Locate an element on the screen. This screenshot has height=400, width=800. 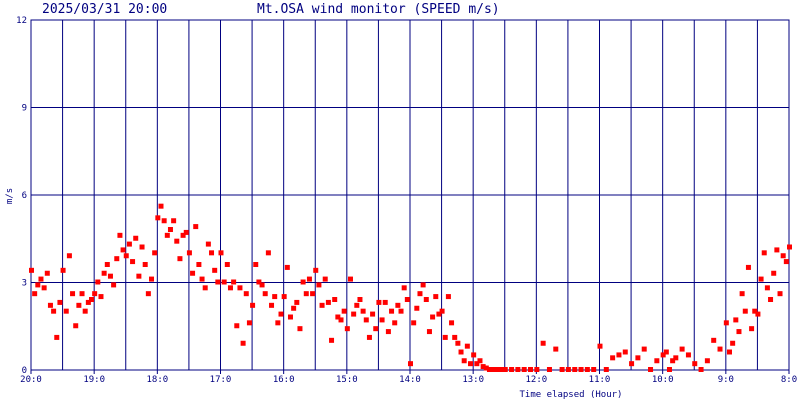
timestamp-label: 2025/03/31 20:00 is located at coordinates (104, 9).